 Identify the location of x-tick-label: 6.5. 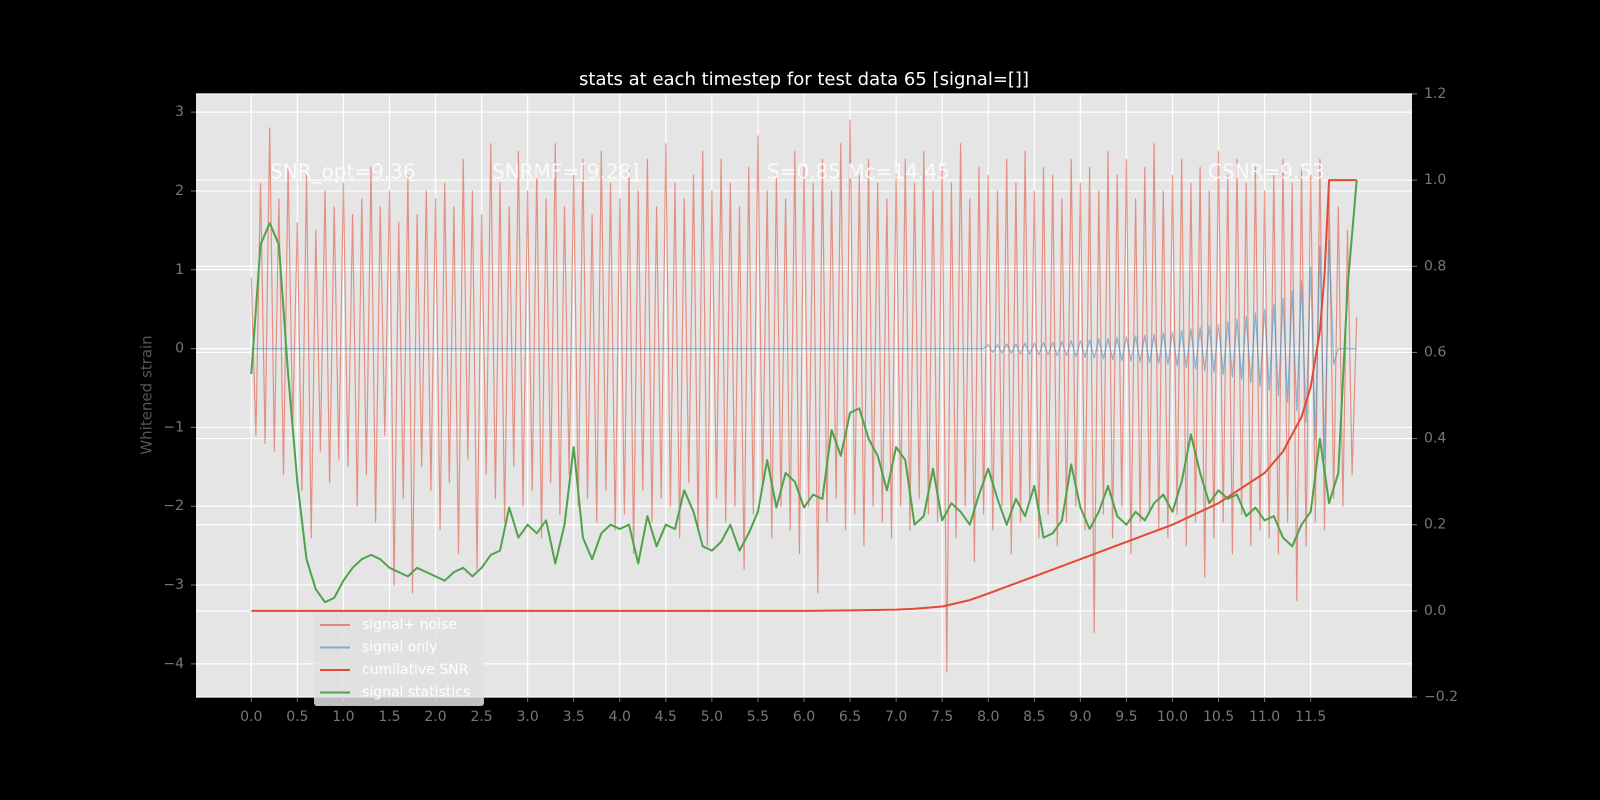
(850, 717).